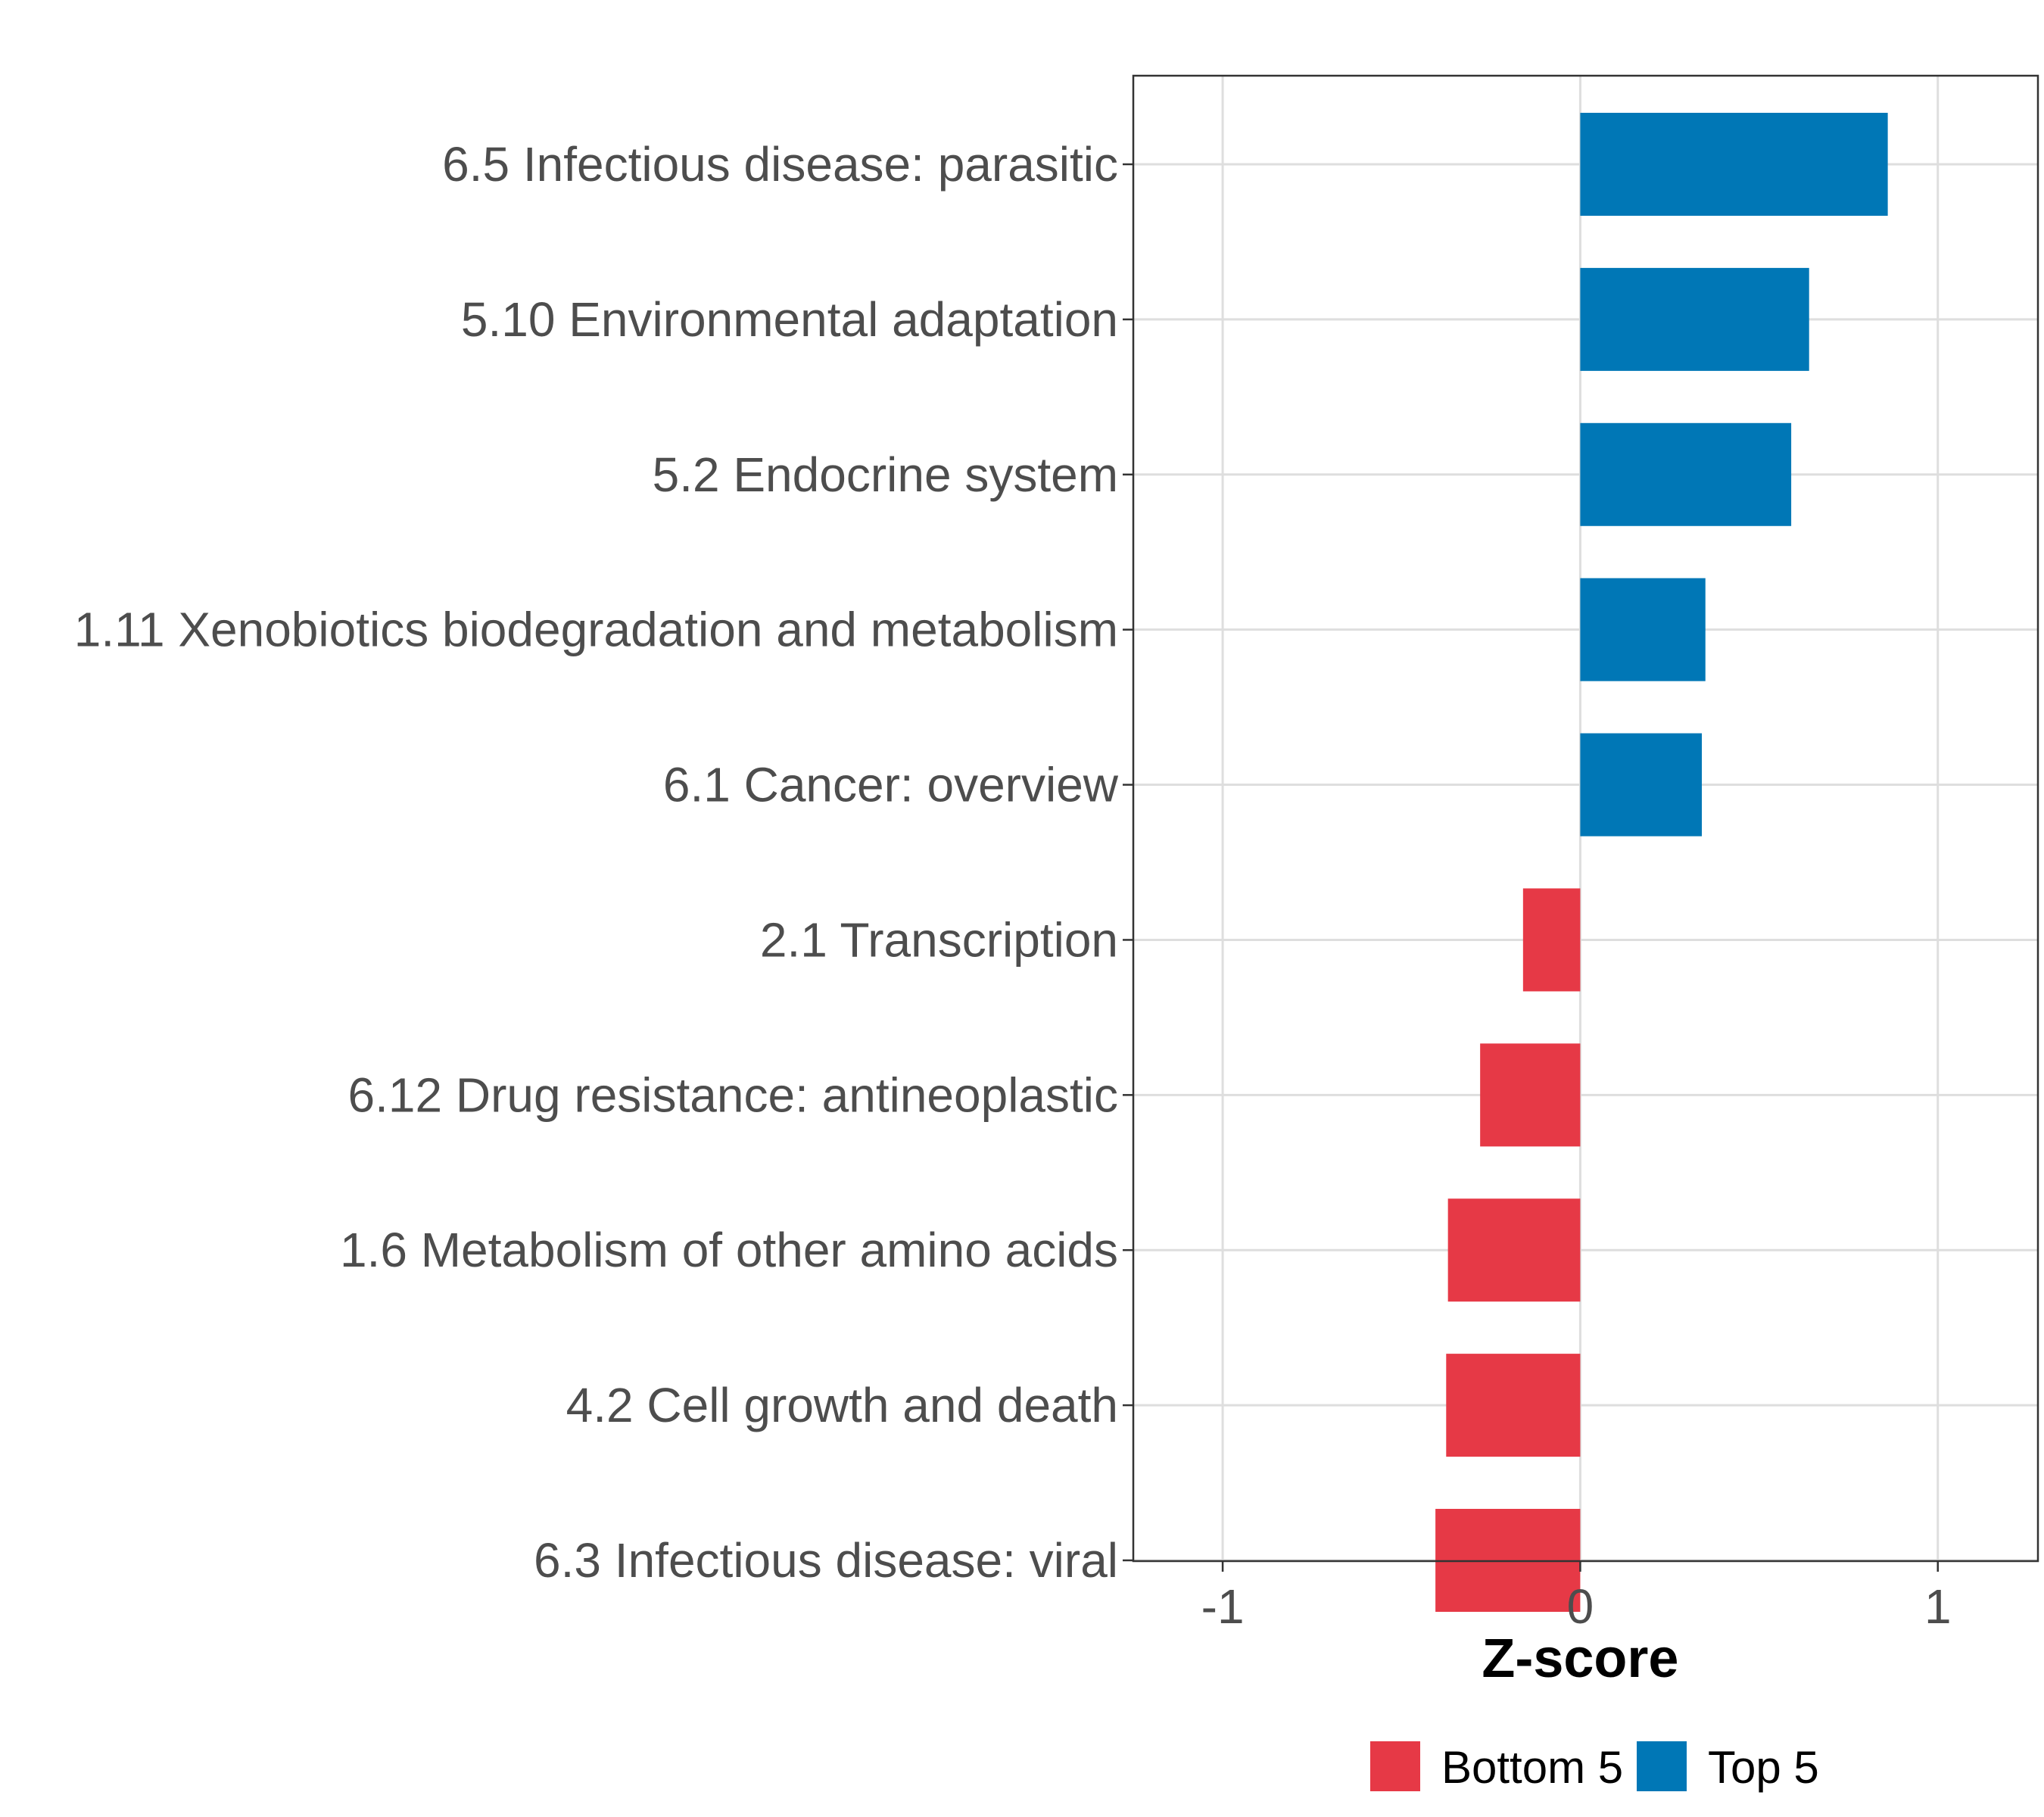  What do you see at coordinates (842, 1405) in the screenshot?
I see `category-label: 4.2 Cell growth and death` at bounding box center [842, 1405].